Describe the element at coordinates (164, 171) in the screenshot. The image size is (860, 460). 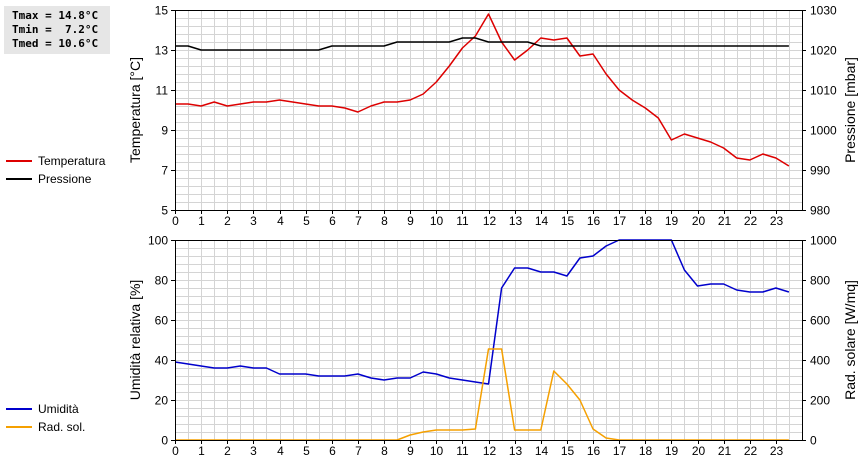
I see `y-tick-label-left: 7` at that location.